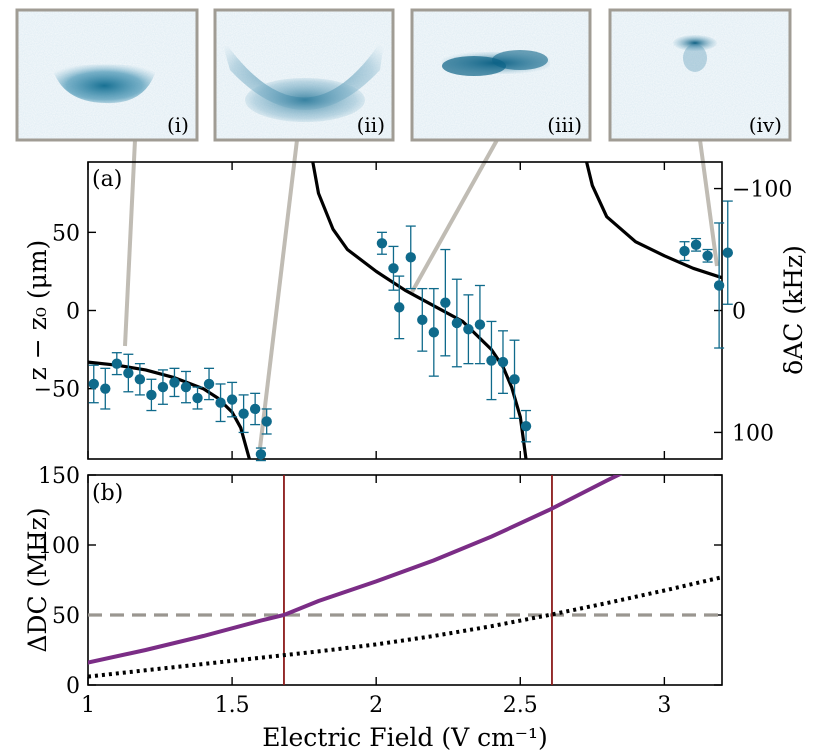  Describe the element at coordinates (37, 310) in the screenshot. I see `panel-a-ylabel: z − z₀ (μm)` at that location.